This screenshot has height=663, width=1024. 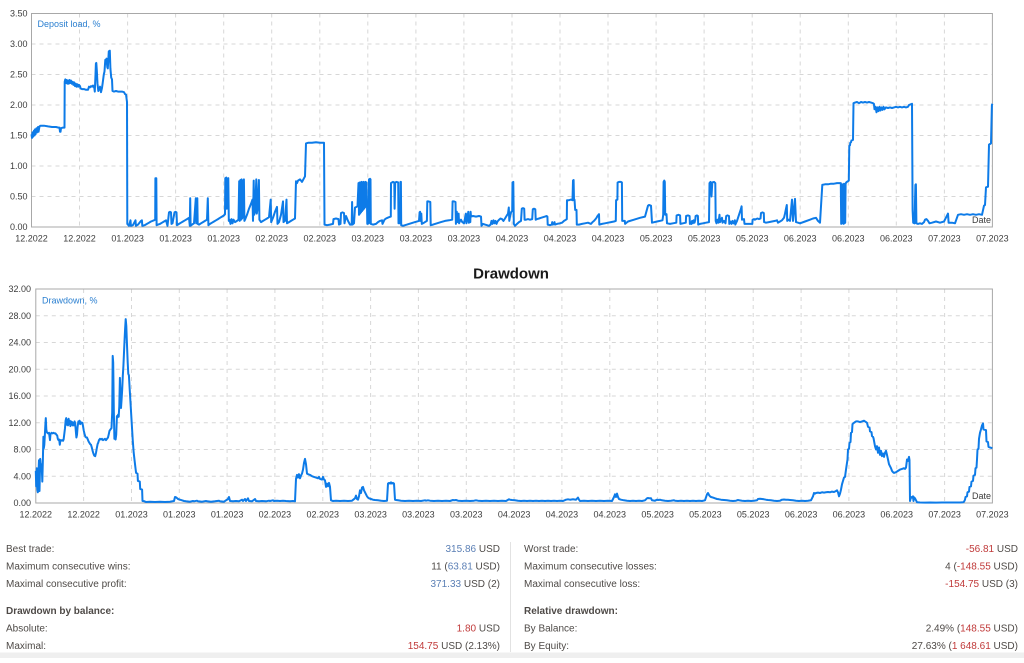 I want to click on svg-text: By Equity:, so click(x=546, y=646).